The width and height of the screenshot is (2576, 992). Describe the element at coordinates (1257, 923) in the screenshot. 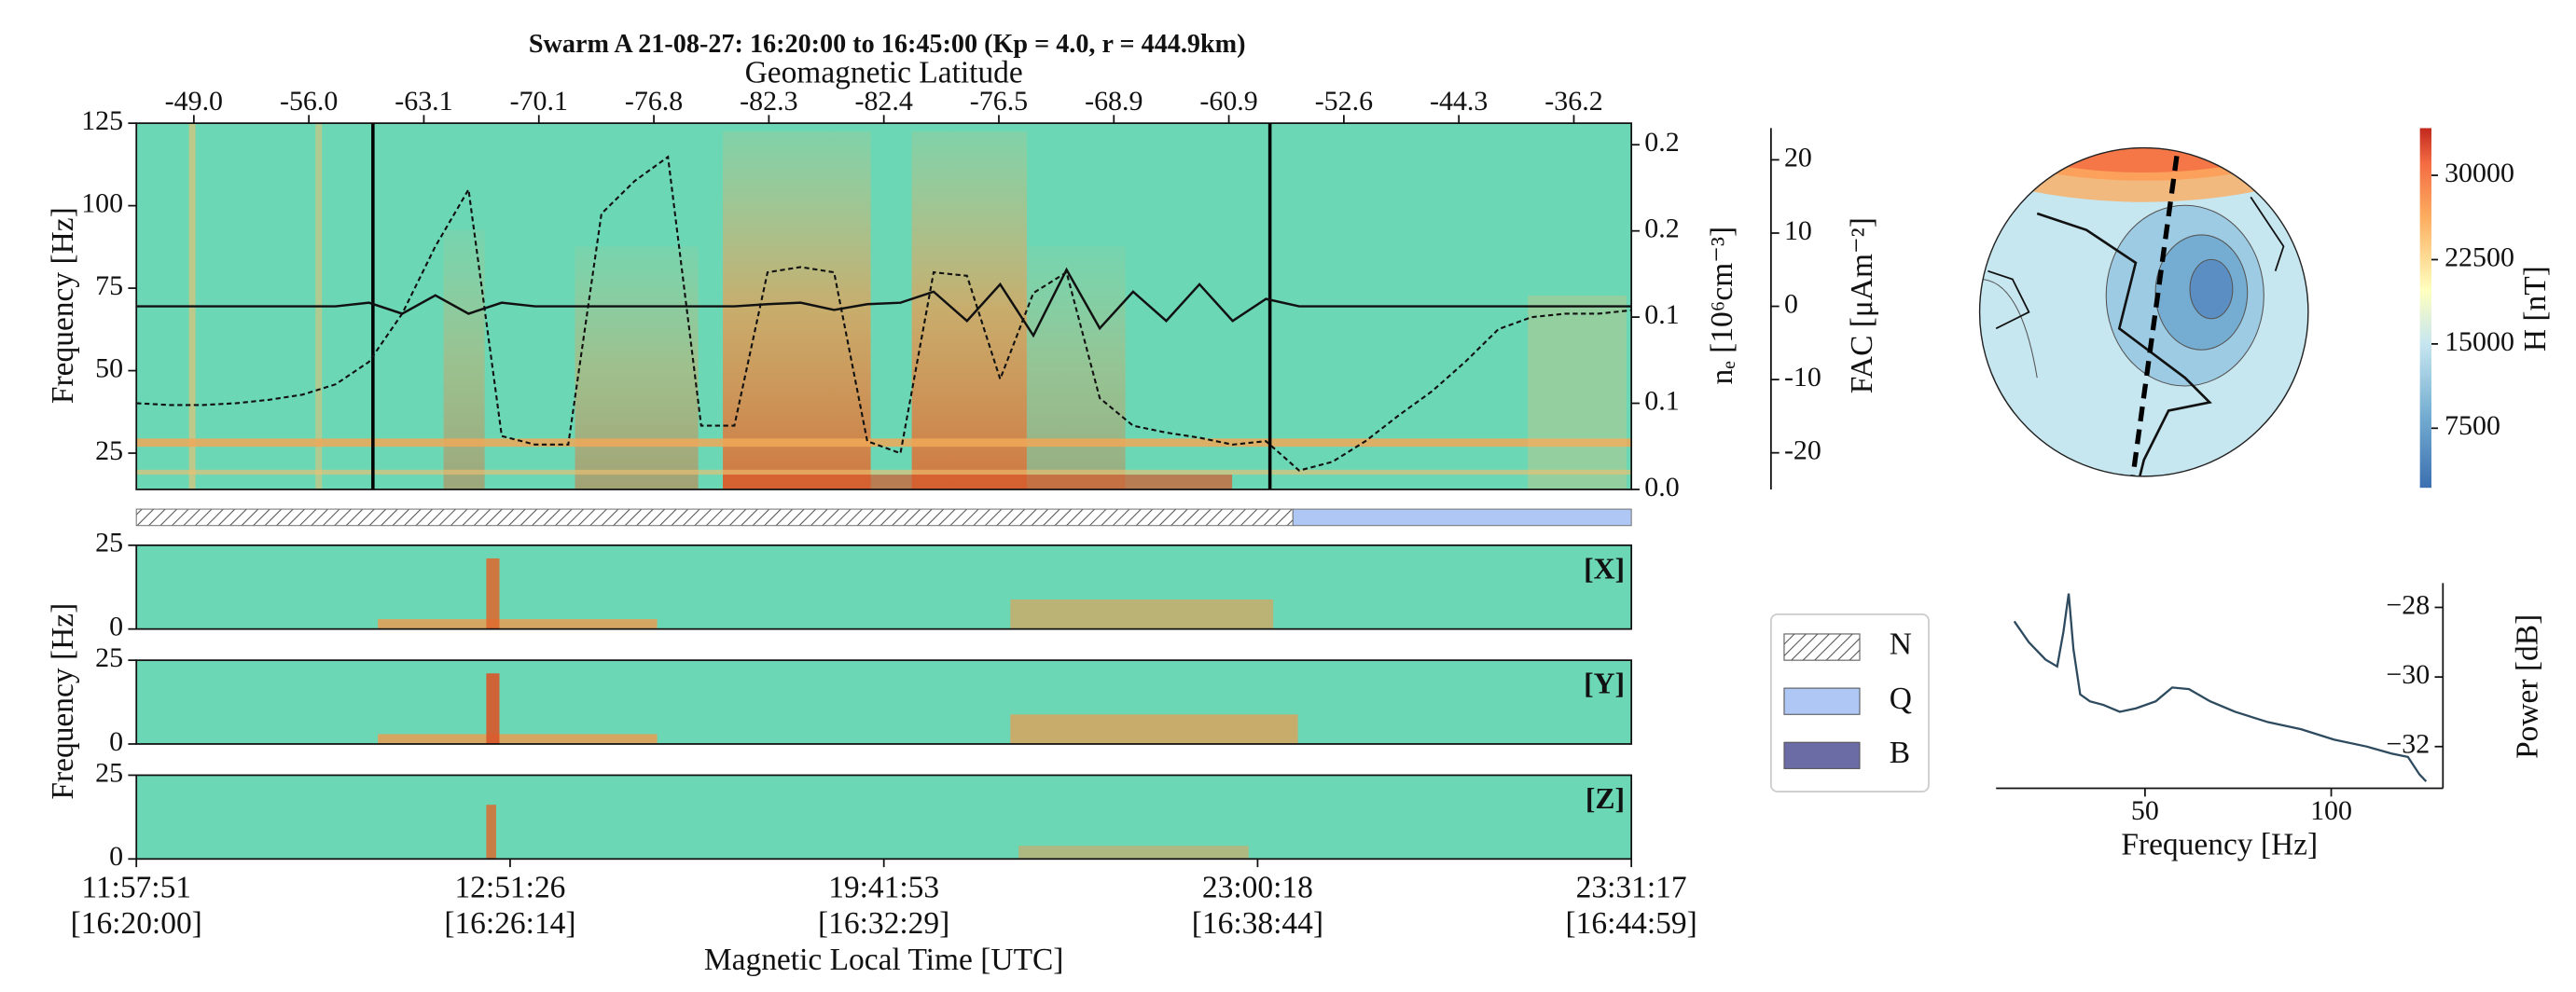

I see `x-tick-label: [16:38:44]` at that location.